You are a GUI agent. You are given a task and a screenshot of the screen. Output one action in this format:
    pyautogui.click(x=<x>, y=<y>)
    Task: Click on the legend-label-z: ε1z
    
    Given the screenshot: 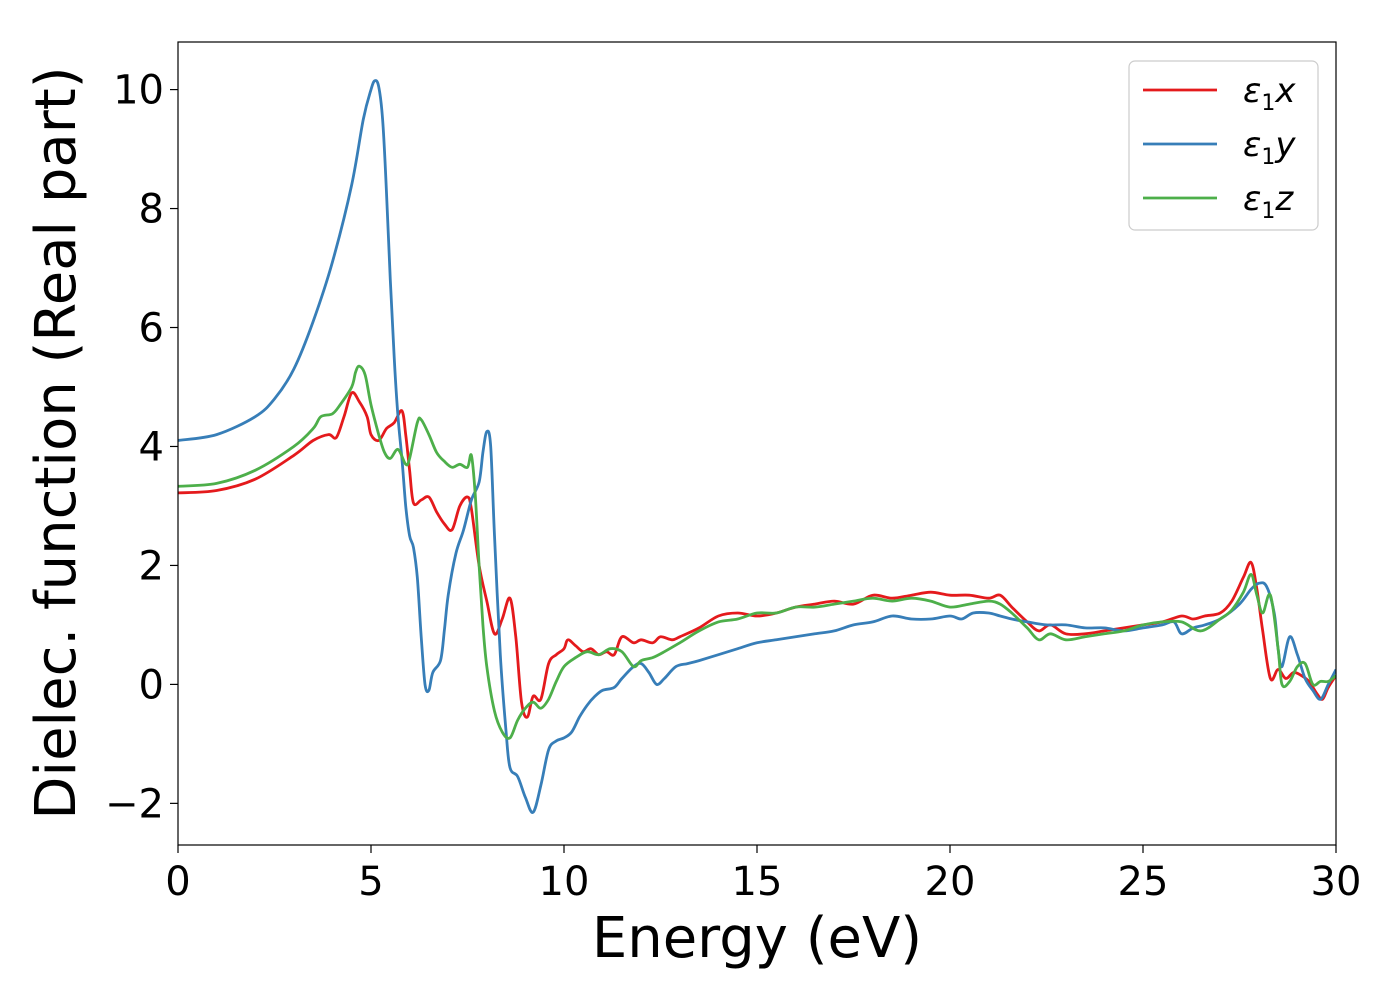 What is the action you would take?
    pyautogui.click(x=1268, y=201)
    